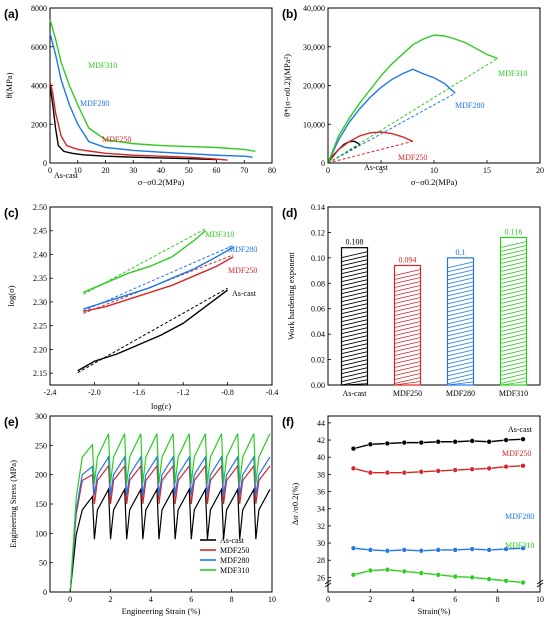  I want to click on fit-line-MDF250, so click(370, 152).